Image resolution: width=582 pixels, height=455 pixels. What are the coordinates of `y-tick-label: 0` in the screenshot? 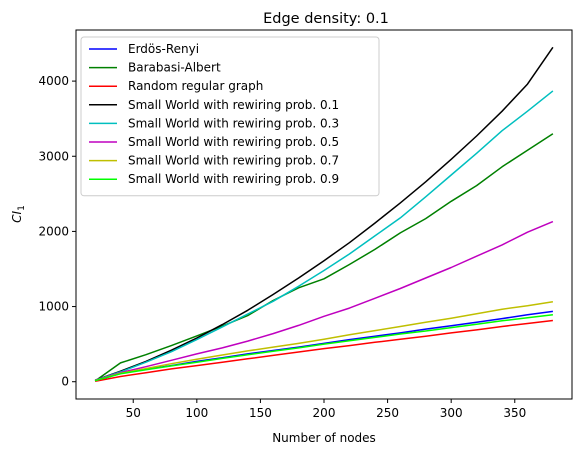 It's located at (65, 382).